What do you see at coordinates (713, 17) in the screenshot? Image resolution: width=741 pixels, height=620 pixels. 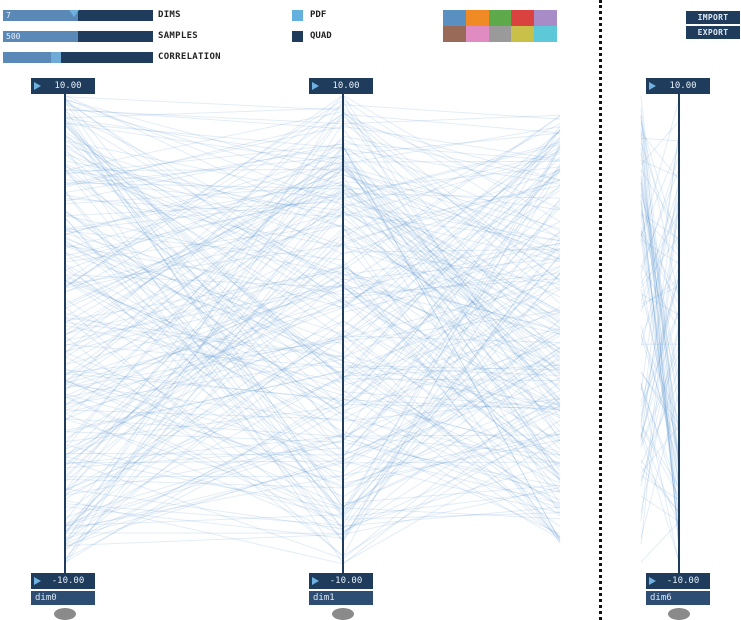 I see `import-button: IMPORT` at bounding box center [713, 17].